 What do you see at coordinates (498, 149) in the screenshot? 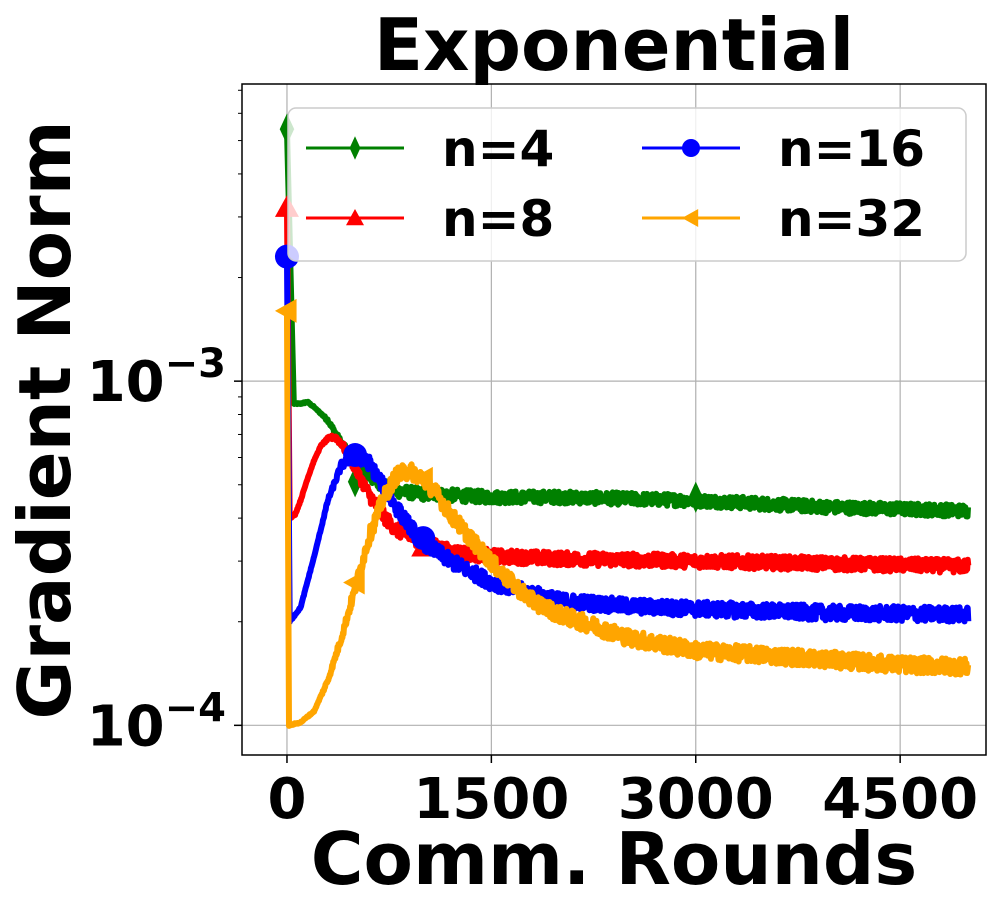
I see `legend-label: n=4` at bounding box center [498, 149].